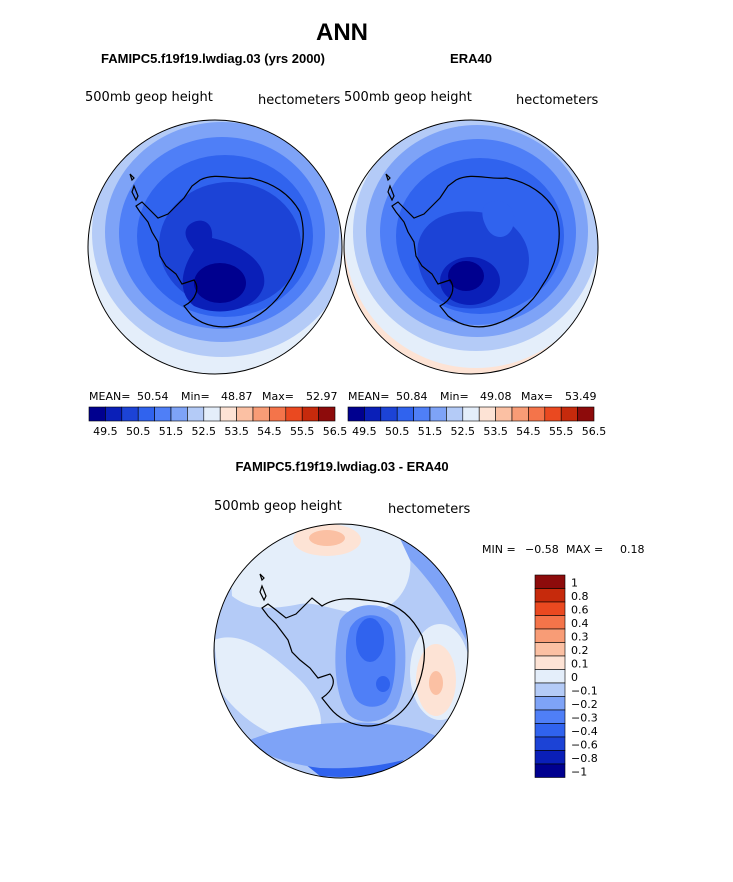  Describe the element at coordinates (213, 58) in the screenshot. I see `panel-model-title: FAMIPC5.f19f19.lwdiag.03 (yrs 2000)` at that location.